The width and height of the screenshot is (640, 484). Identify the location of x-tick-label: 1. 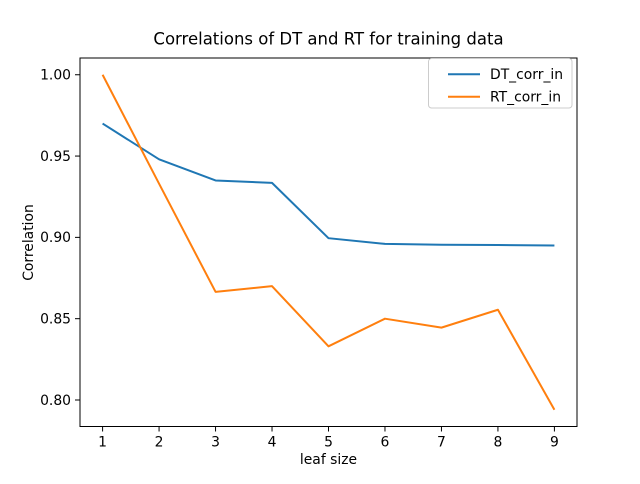
(102, 443).